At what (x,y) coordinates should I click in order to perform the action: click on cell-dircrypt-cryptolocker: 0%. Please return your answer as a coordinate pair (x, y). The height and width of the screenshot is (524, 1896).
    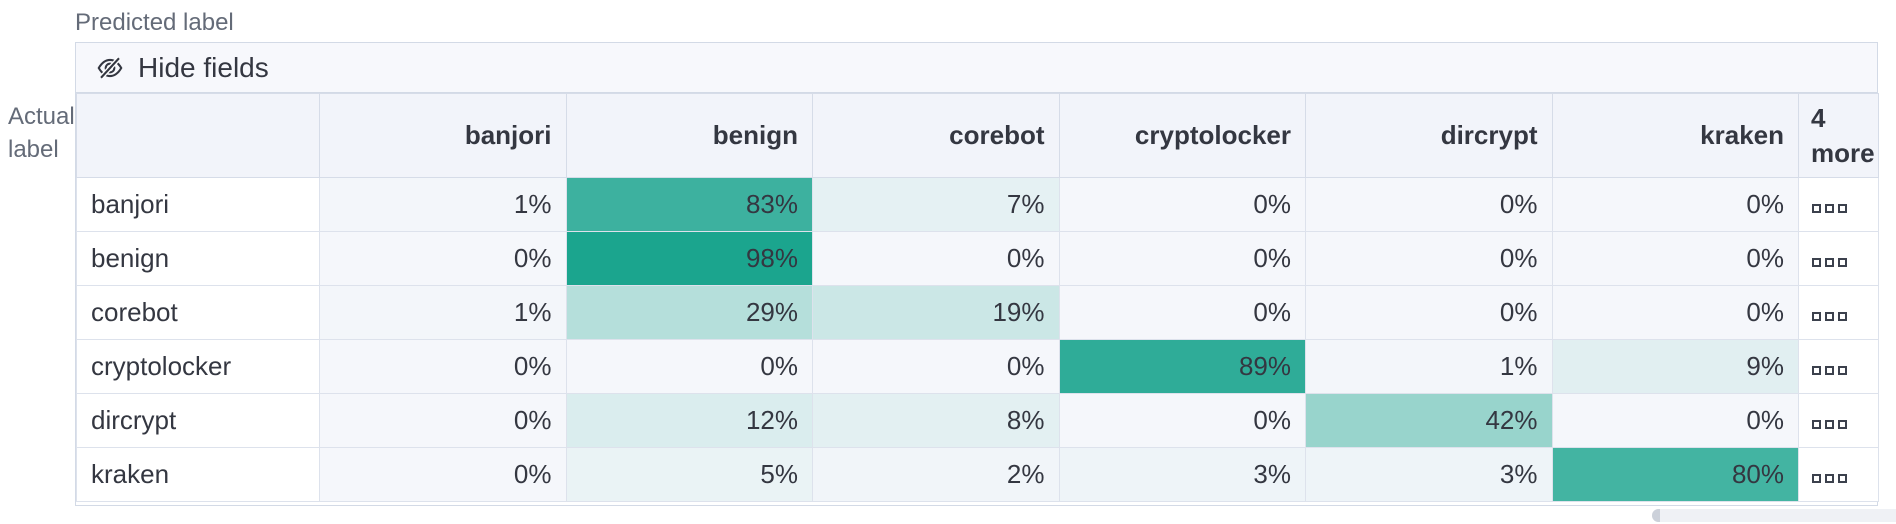
    Looking at the image, I should click on (1182, 420).